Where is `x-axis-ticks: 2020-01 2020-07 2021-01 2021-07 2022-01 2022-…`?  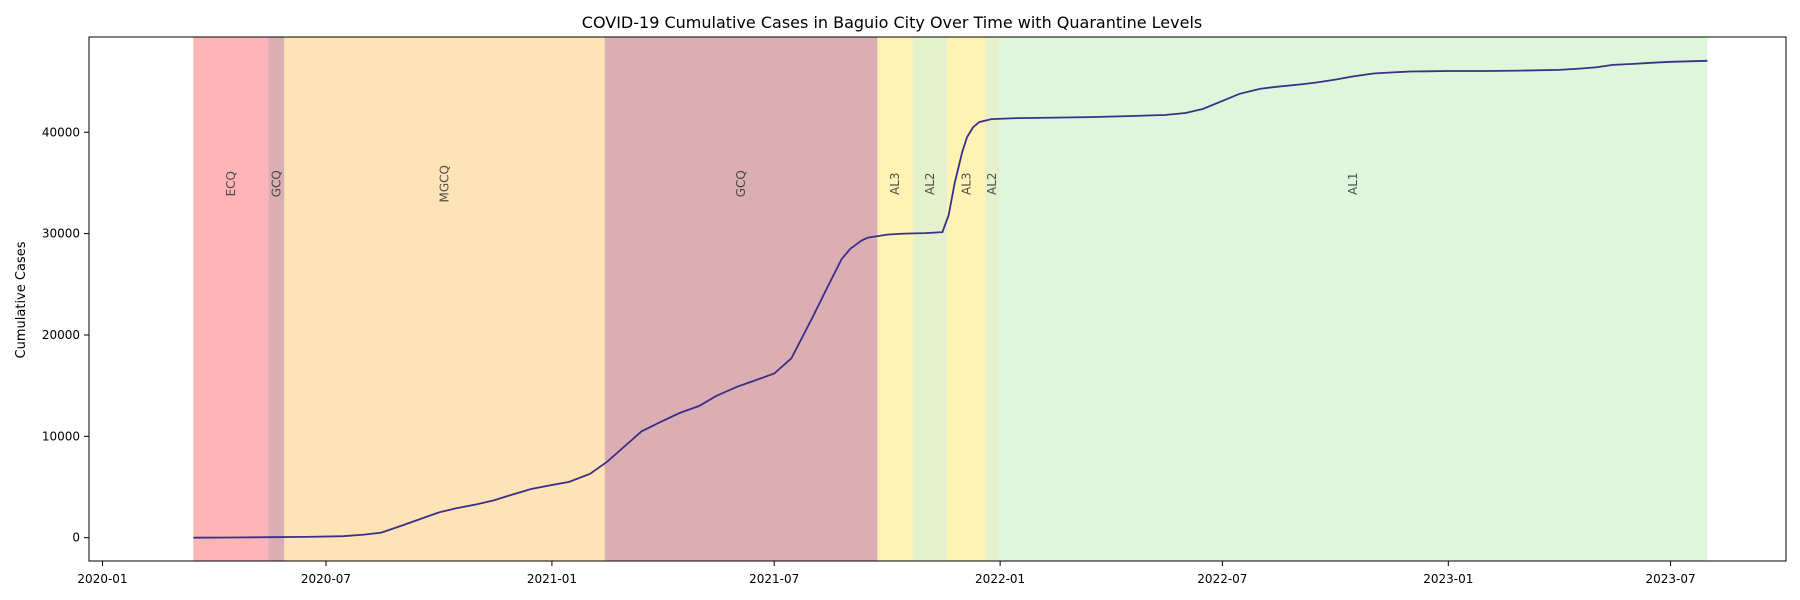
x-axis-ticks: 2020-01 2020-07 2021-01 2021-07 2022-01 2022-… is located at coordinates (886, 573).